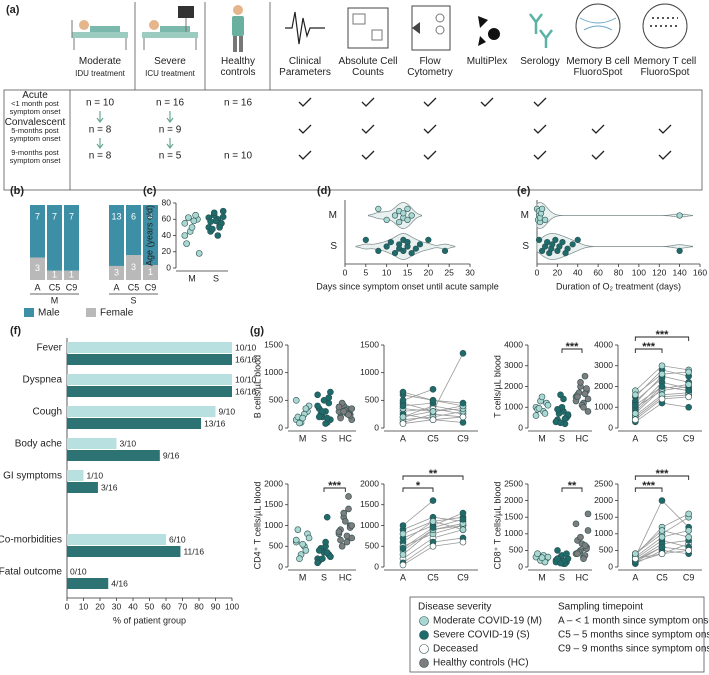 The width and height of the screenshot is (709, 675). What do you see at coordinates (598, 272) in the screenshot?
I see `x-tick-label: 60` at bounding box center [598, 272].